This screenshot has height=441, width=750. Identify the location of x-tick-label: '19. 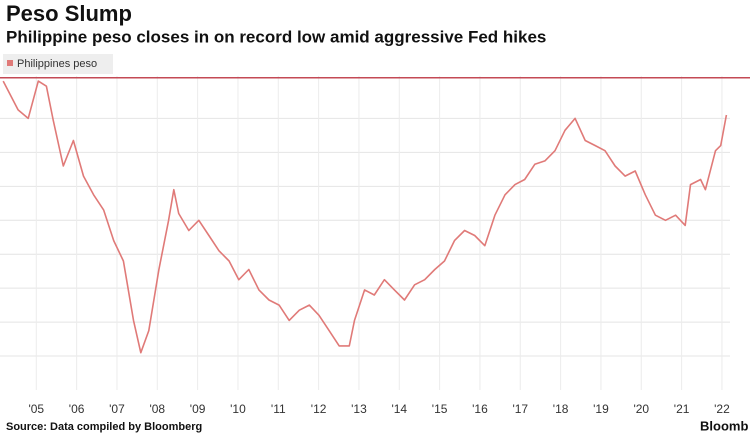
(601, 409).